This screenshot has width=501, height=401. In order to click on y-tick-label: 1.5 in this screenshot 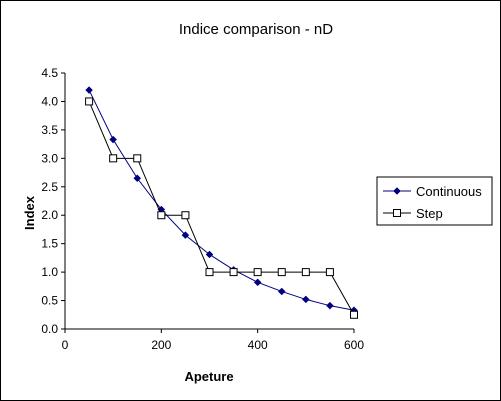, I will do `click(49, 244)`.